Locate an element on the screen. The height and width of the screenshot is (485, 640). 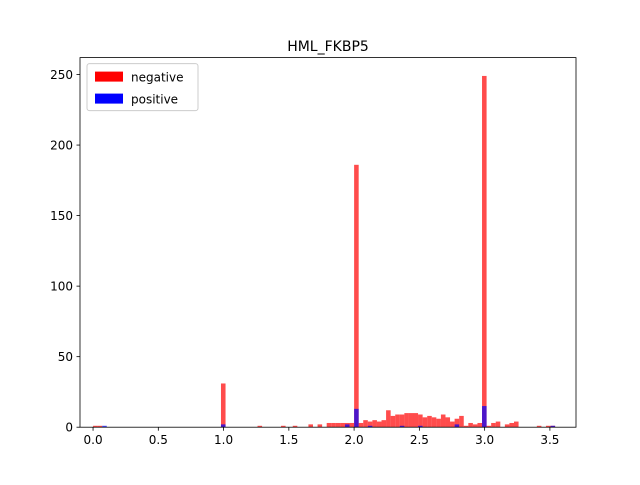
y-tick-label-4: 200 is located at coordinates (61, 146).